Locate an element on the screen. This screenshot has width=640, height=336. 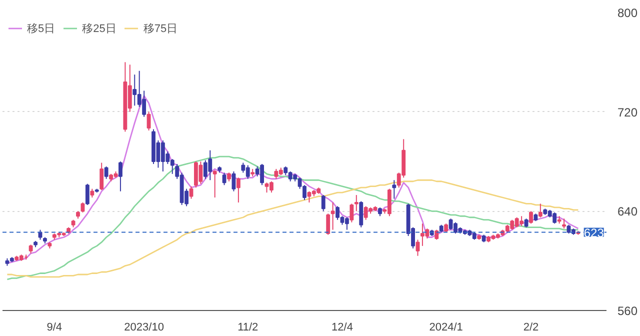
x-tick-label: 9/4 is located at coordinates (54, 328).